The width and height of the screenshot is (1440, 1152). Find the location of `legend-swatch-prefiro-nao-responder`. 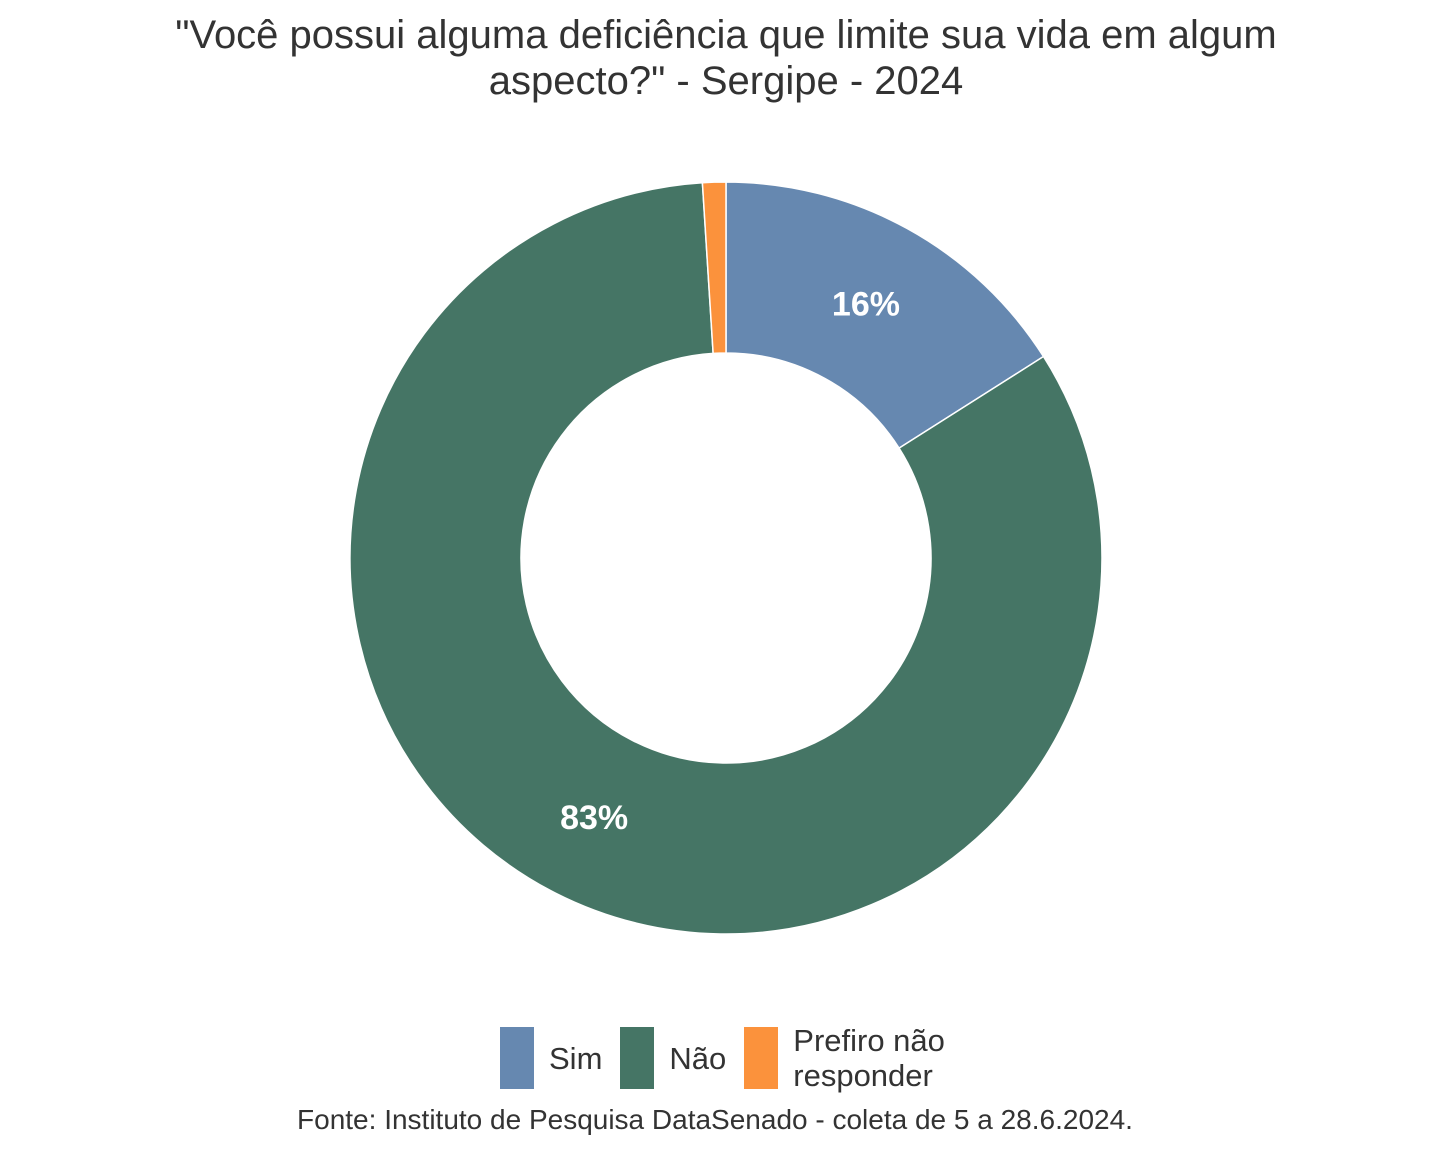

legend-swatch-prefiro-nao-responder is located at coordinates (761, 1058).